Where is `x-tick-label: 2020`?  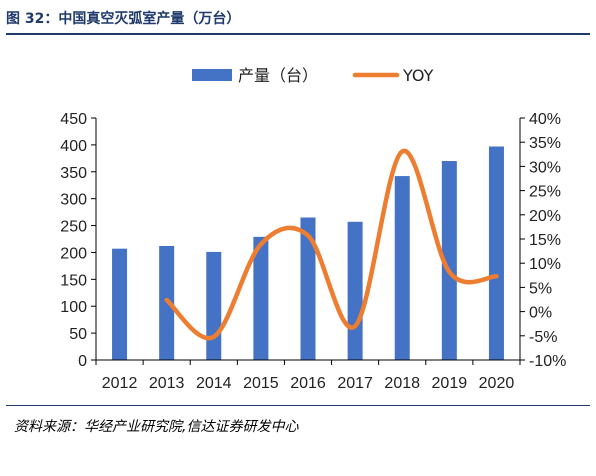
x-tick-label: 2020 is located at coordinates (497, 383).